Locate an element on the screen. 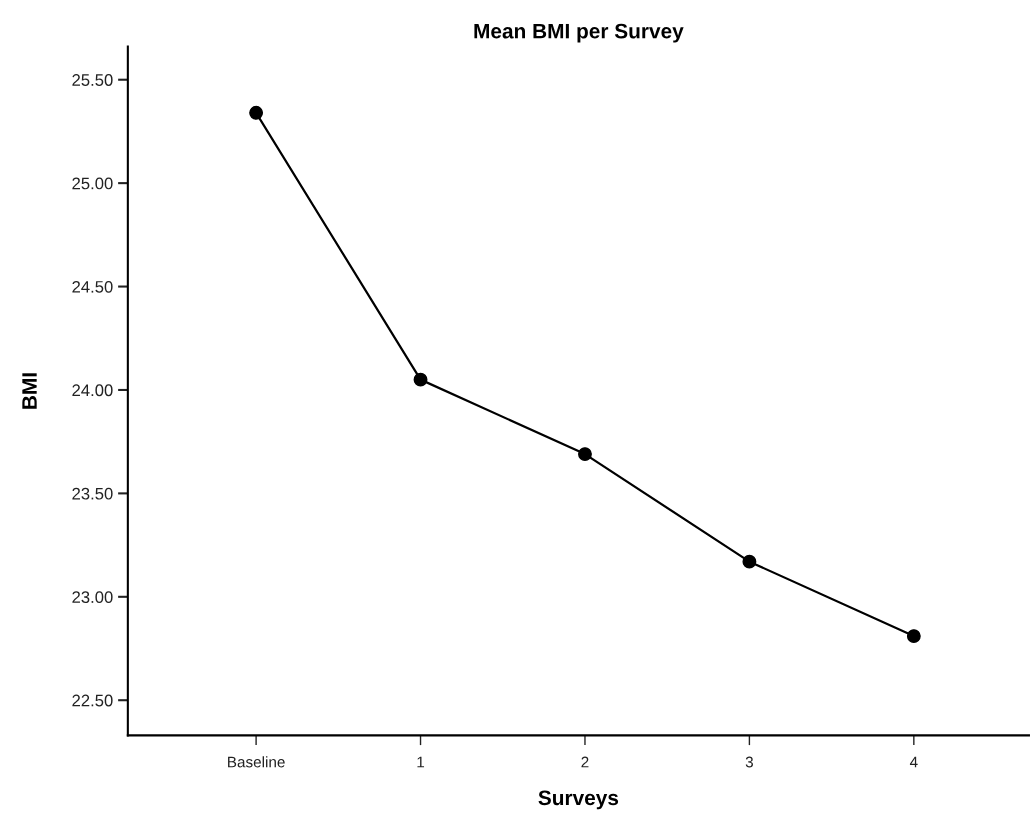 This screenshot has width=1031, height=818. x-tick-label: 3 is located at coordinates (749, 762).